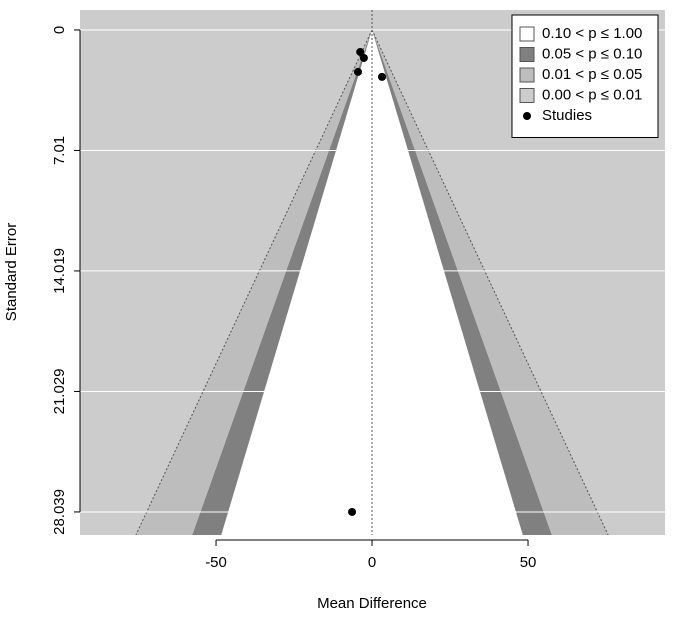  I want to click on y-tick-label: 28.039, so click(59, 512).